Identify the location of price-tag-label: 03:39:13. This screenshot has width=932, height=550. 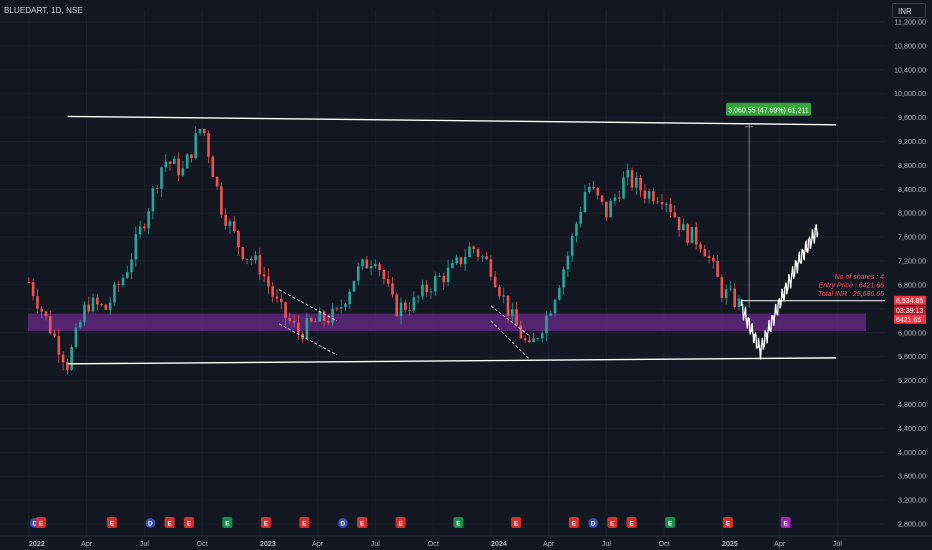
(909, 311).